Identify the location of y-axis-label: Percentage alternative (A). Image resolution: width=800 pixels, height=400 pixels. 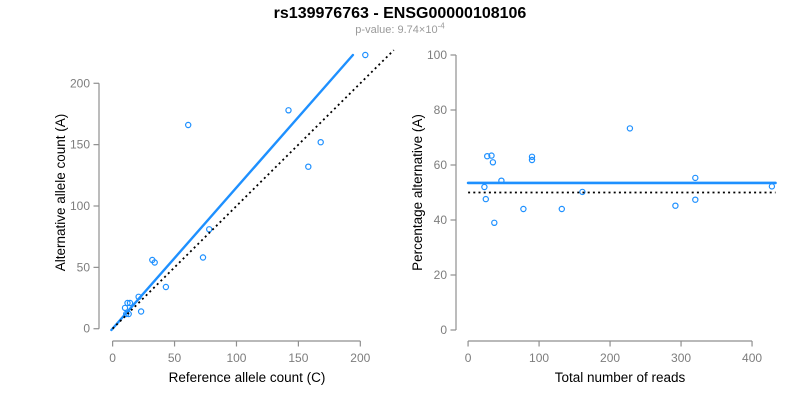
(417, 192).